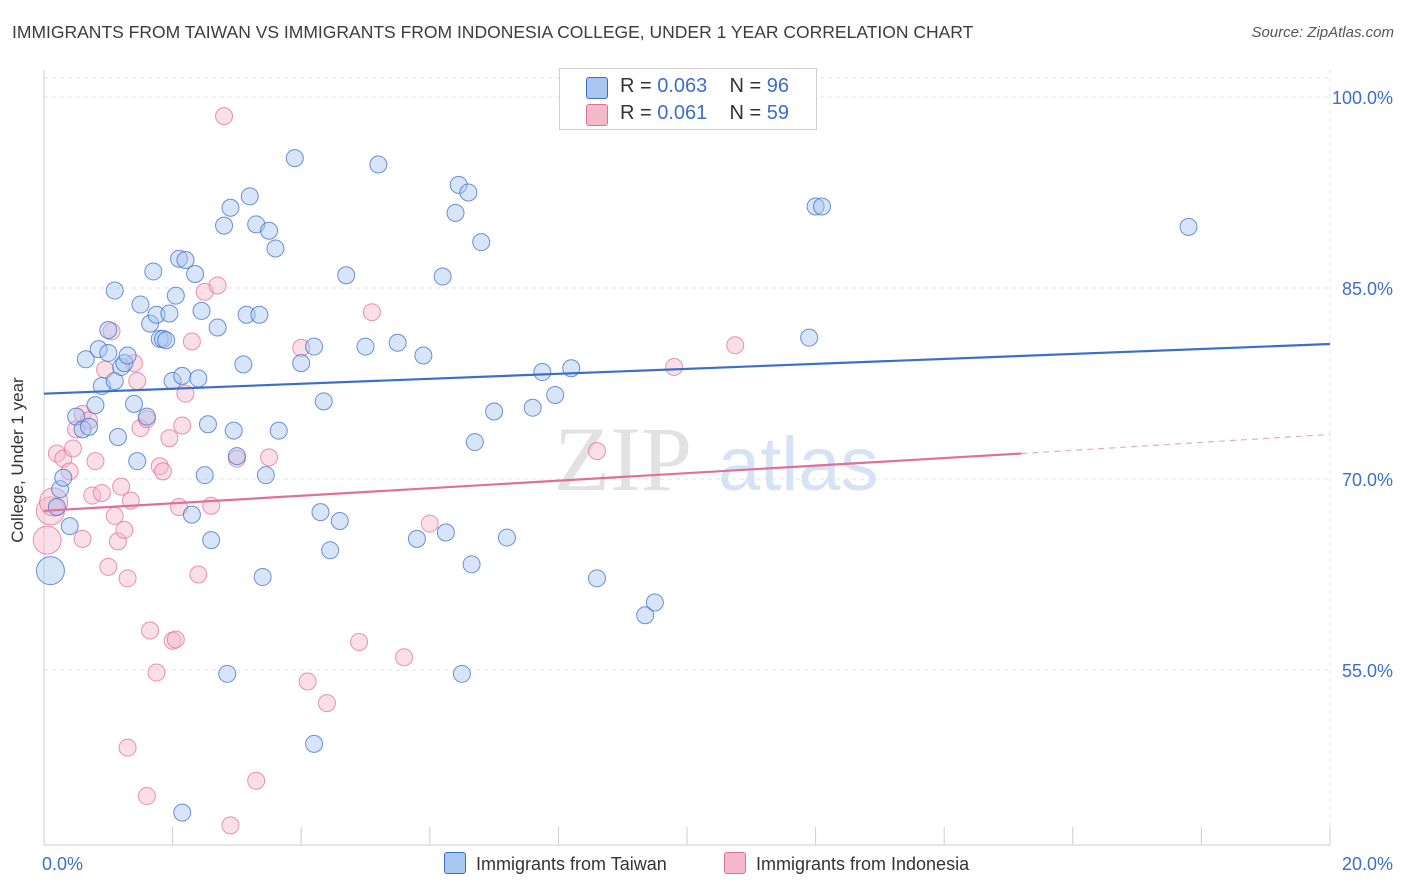 The height and width of the screenshot is (892, 1406). I want to click on bottom-legend-indonesia: Immigrants from Indonesia, so click(846, 863).